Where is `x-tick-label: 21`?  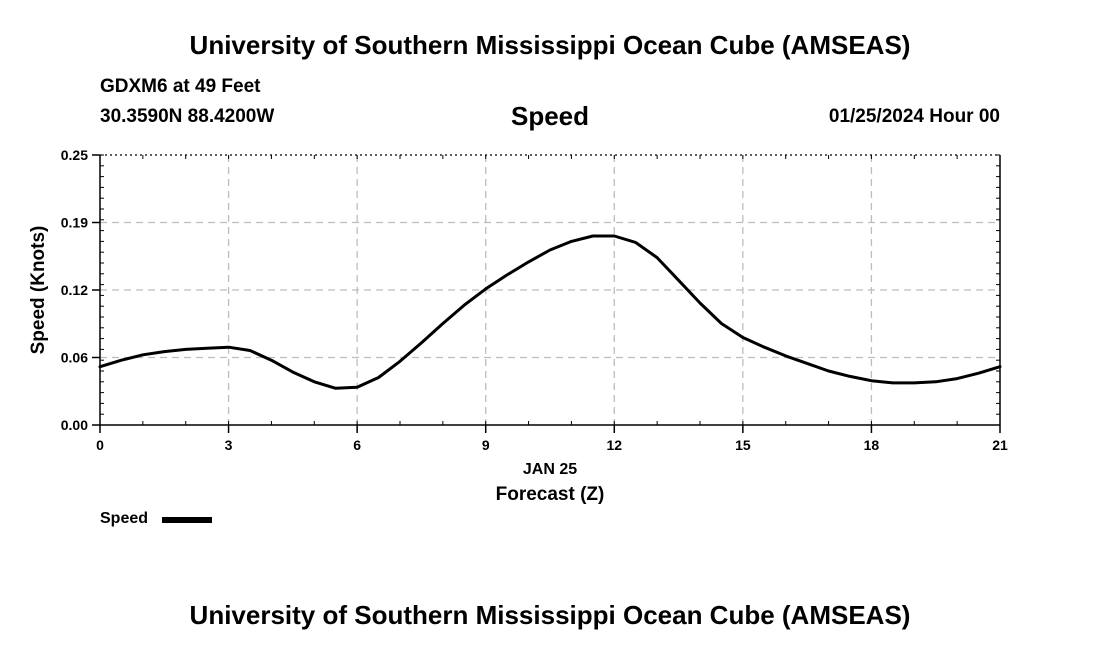
x-tick-label: 21 is located at coordinates (1000, 445).